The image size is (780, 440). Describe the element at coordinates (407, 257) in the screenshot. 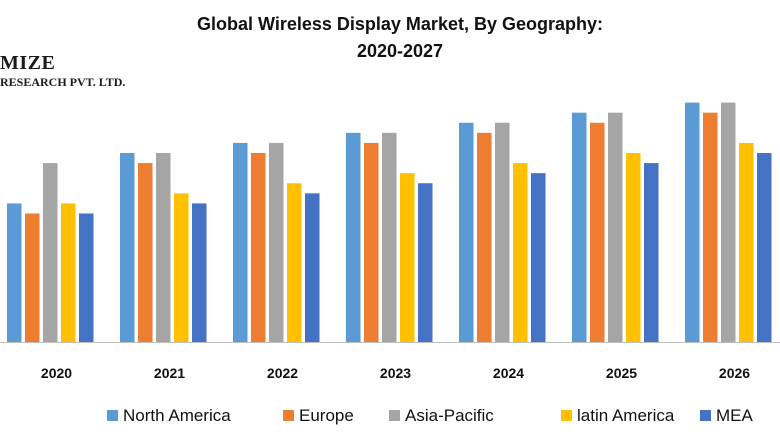

I see `bar-latin-america-2023` at that location.